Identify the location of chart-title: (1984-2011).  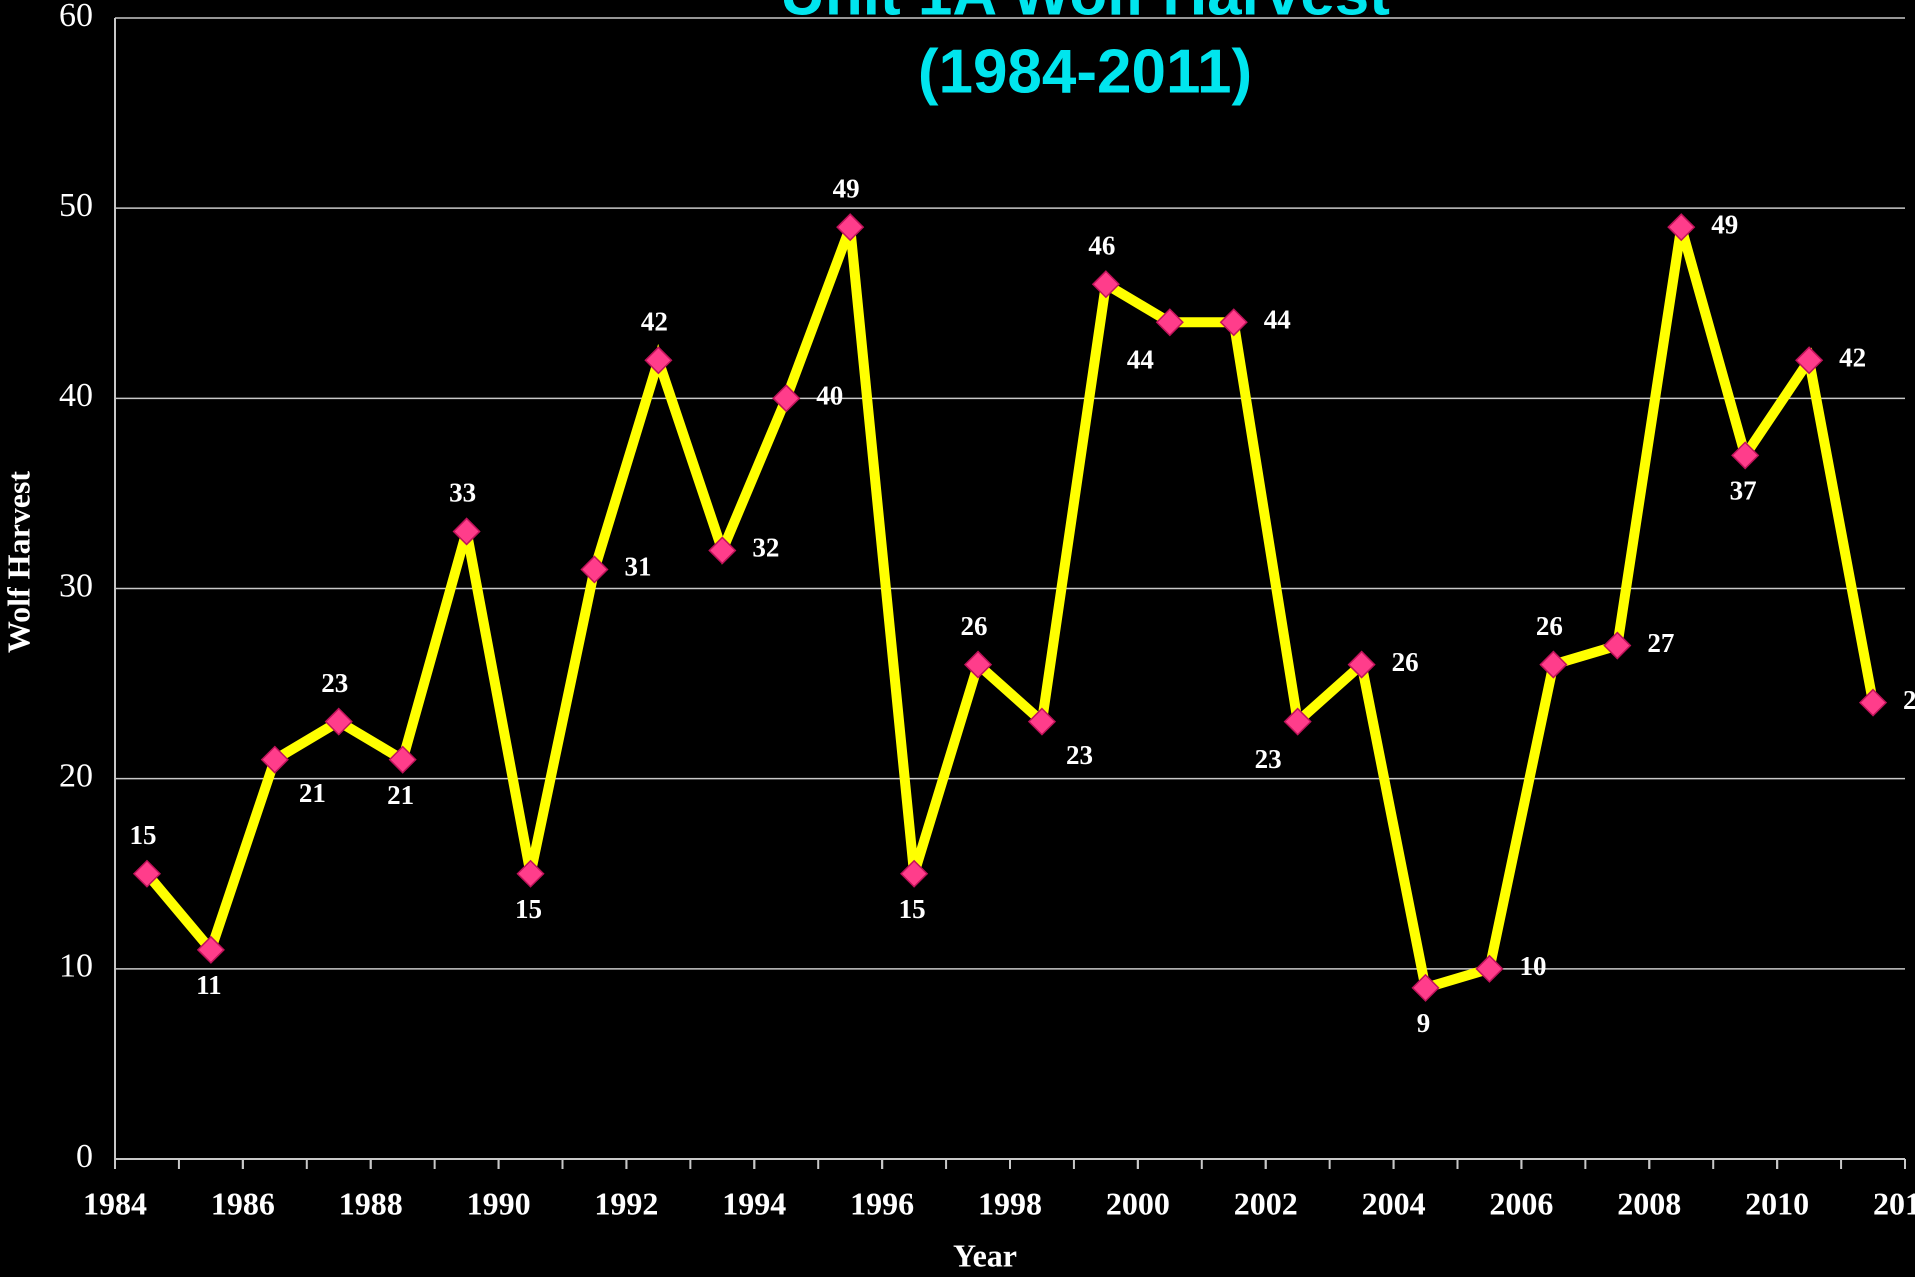
(1085, 71).